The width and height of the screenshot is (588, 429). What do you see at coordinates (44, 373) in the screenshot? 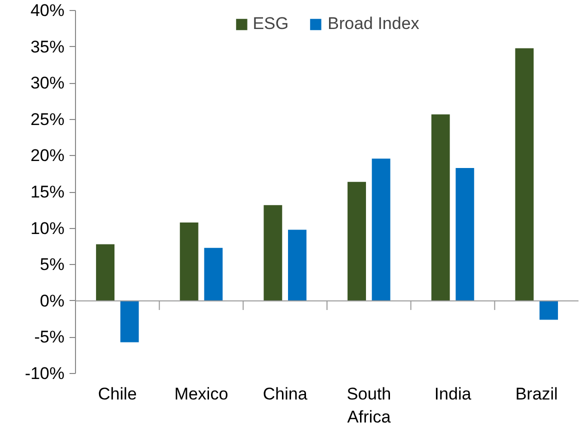
I see `y-tick-label: -10%` at bounding box center [44, 373].